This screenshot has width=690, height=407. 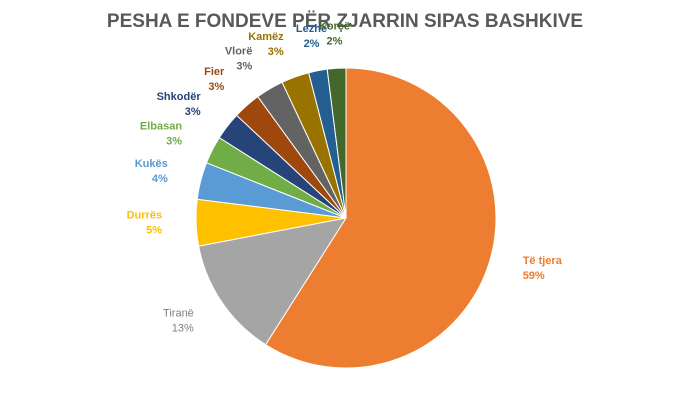 I want to click on slice-label: Kamëz, so click(x=266, y=37).